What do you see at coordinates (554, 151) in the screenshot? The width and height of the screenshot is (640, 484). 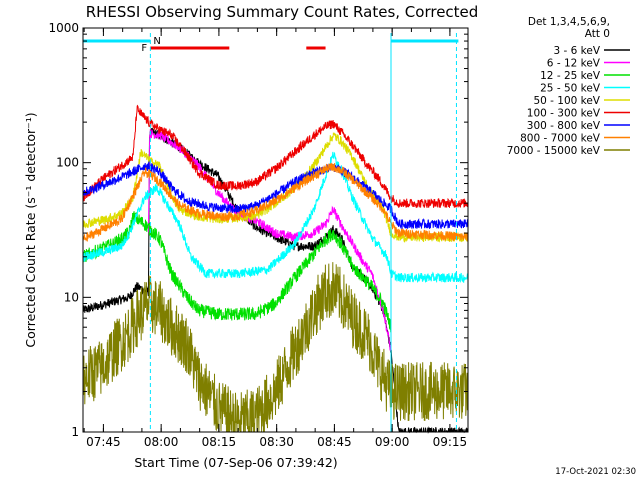 I see `legend-label-8: 7000 - 15000 keV` at bounding box center [554, 151].